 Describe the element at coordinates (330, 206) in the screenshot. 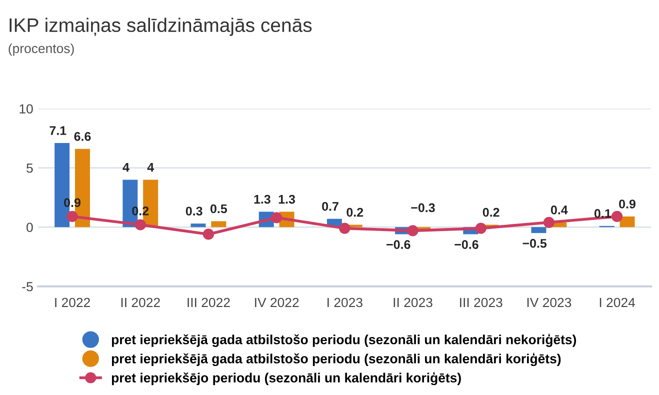

I see `data-label: 0.7` at that location.